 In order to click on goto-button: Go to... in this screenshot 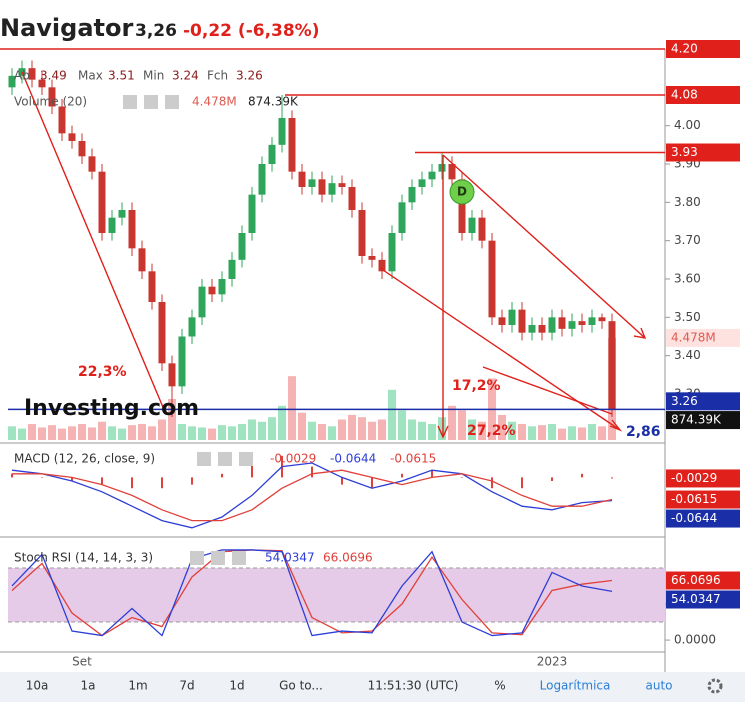, I will do `click(301, 686)`.